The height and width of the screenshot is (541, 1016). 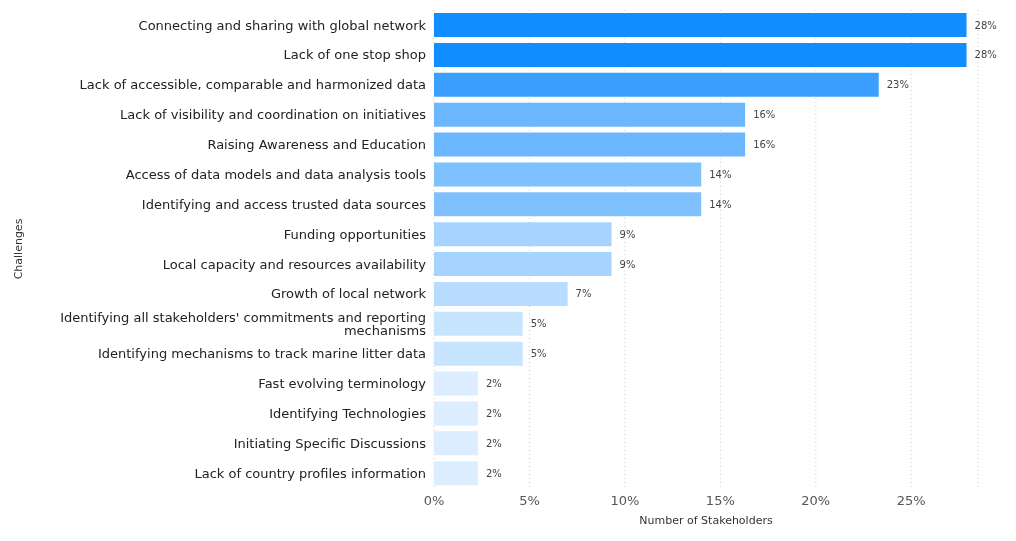 I want to click on y-tick-label: Lack of accessible, comparable and harmonized data, so click(x=252, y=85).